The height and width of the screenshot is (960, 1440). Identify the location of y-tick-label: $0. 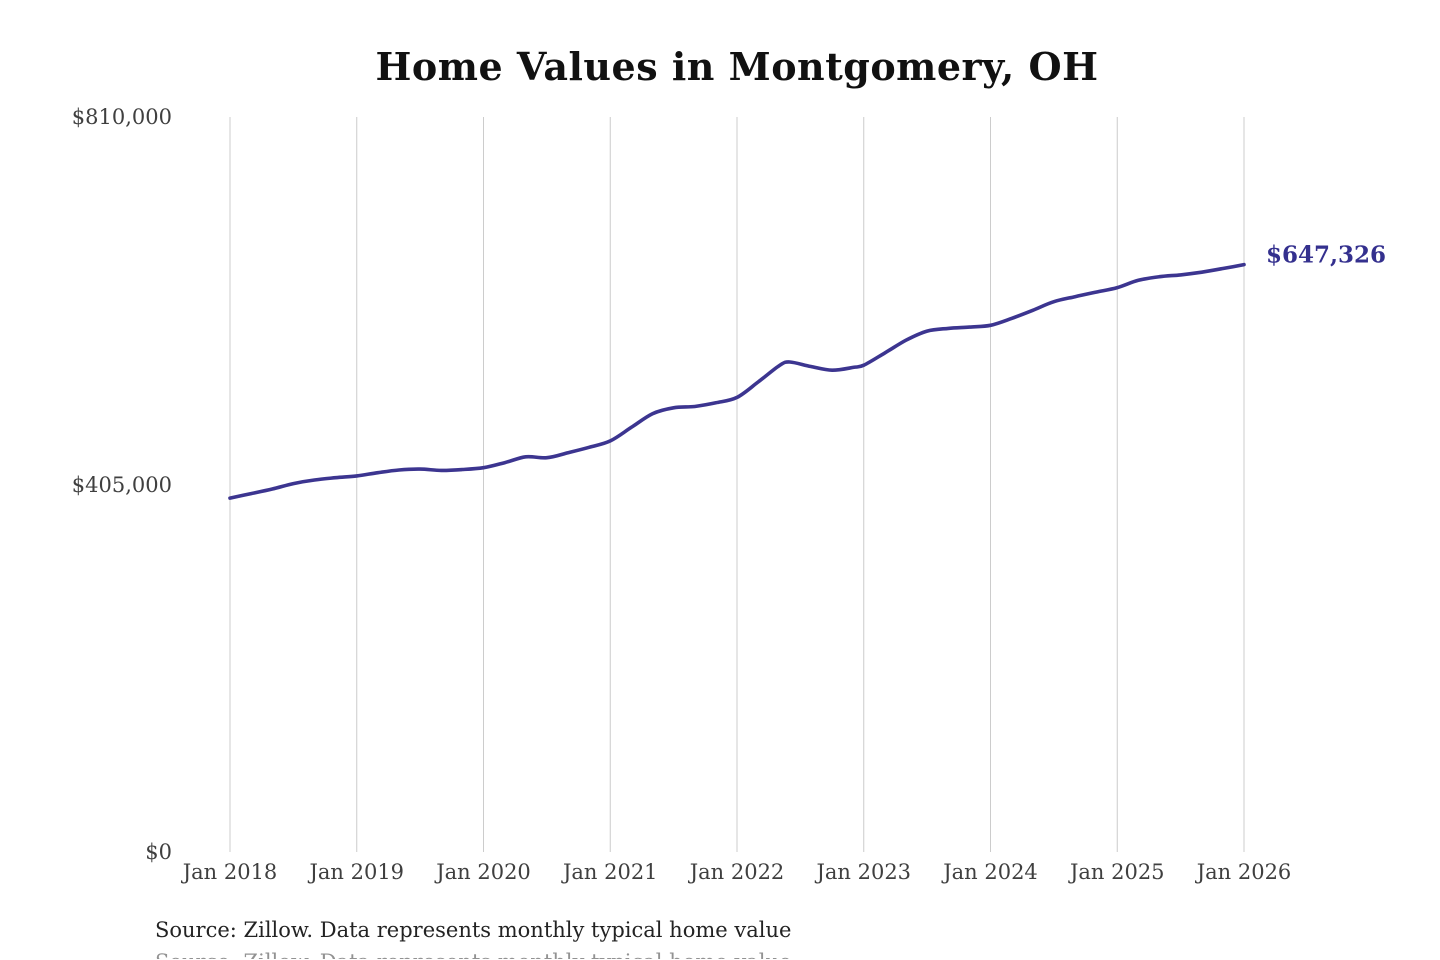
(158, 852).